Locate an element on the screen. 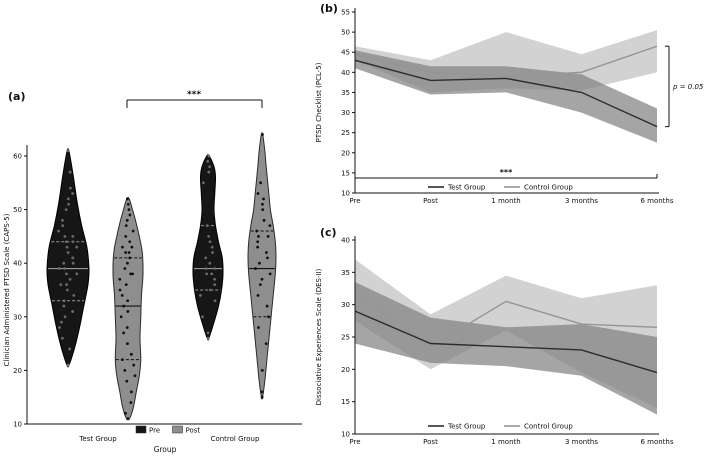 The image size is (709, 457). svg-text: Group is located at coordinates (165, 449).